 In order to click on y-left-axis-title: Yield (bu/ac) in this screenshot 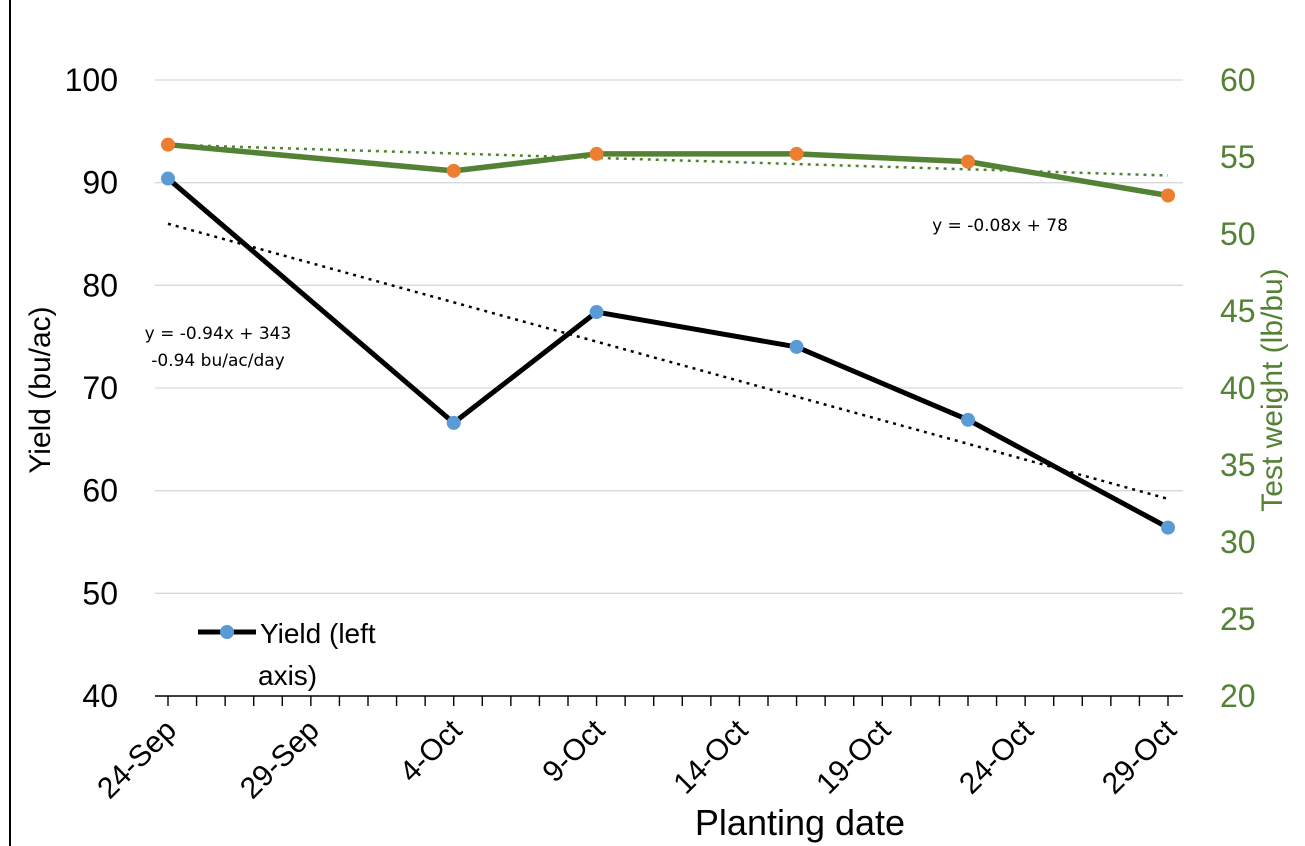, I will do `click(40, 389)`.